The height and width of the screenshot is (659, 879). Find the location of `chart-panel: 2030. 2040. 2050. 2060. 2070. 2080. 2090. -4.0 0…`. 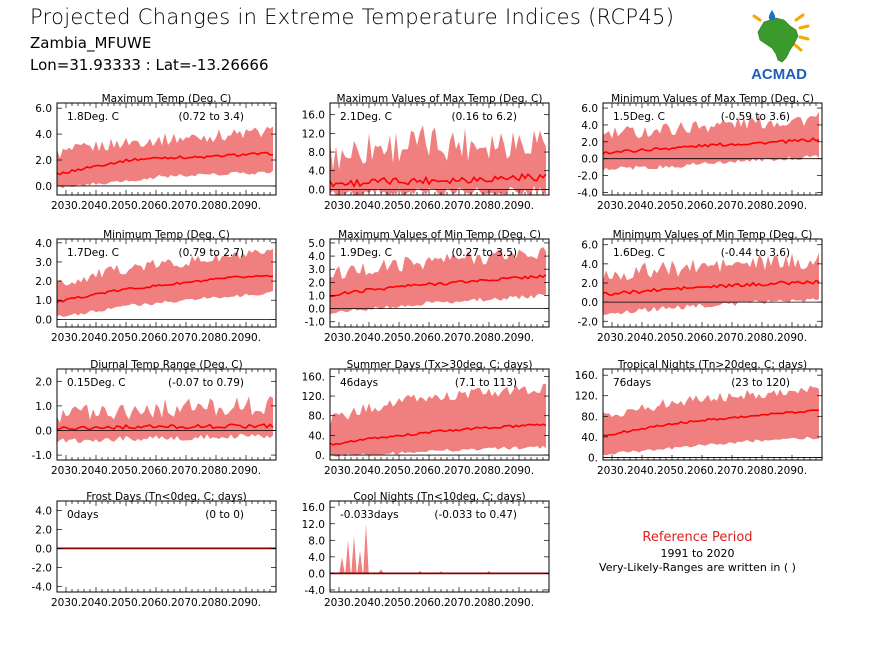

chart-panel: 2030. 2040. 2050. 2060. 2070. 2080. 2090. -4.0 0… is located at coordinates (426, 550).